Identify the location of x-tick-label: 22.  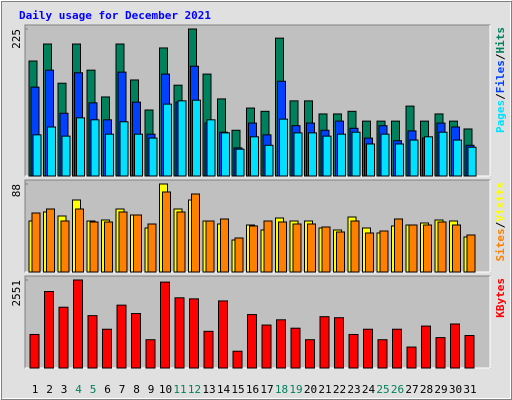
(339, 389).